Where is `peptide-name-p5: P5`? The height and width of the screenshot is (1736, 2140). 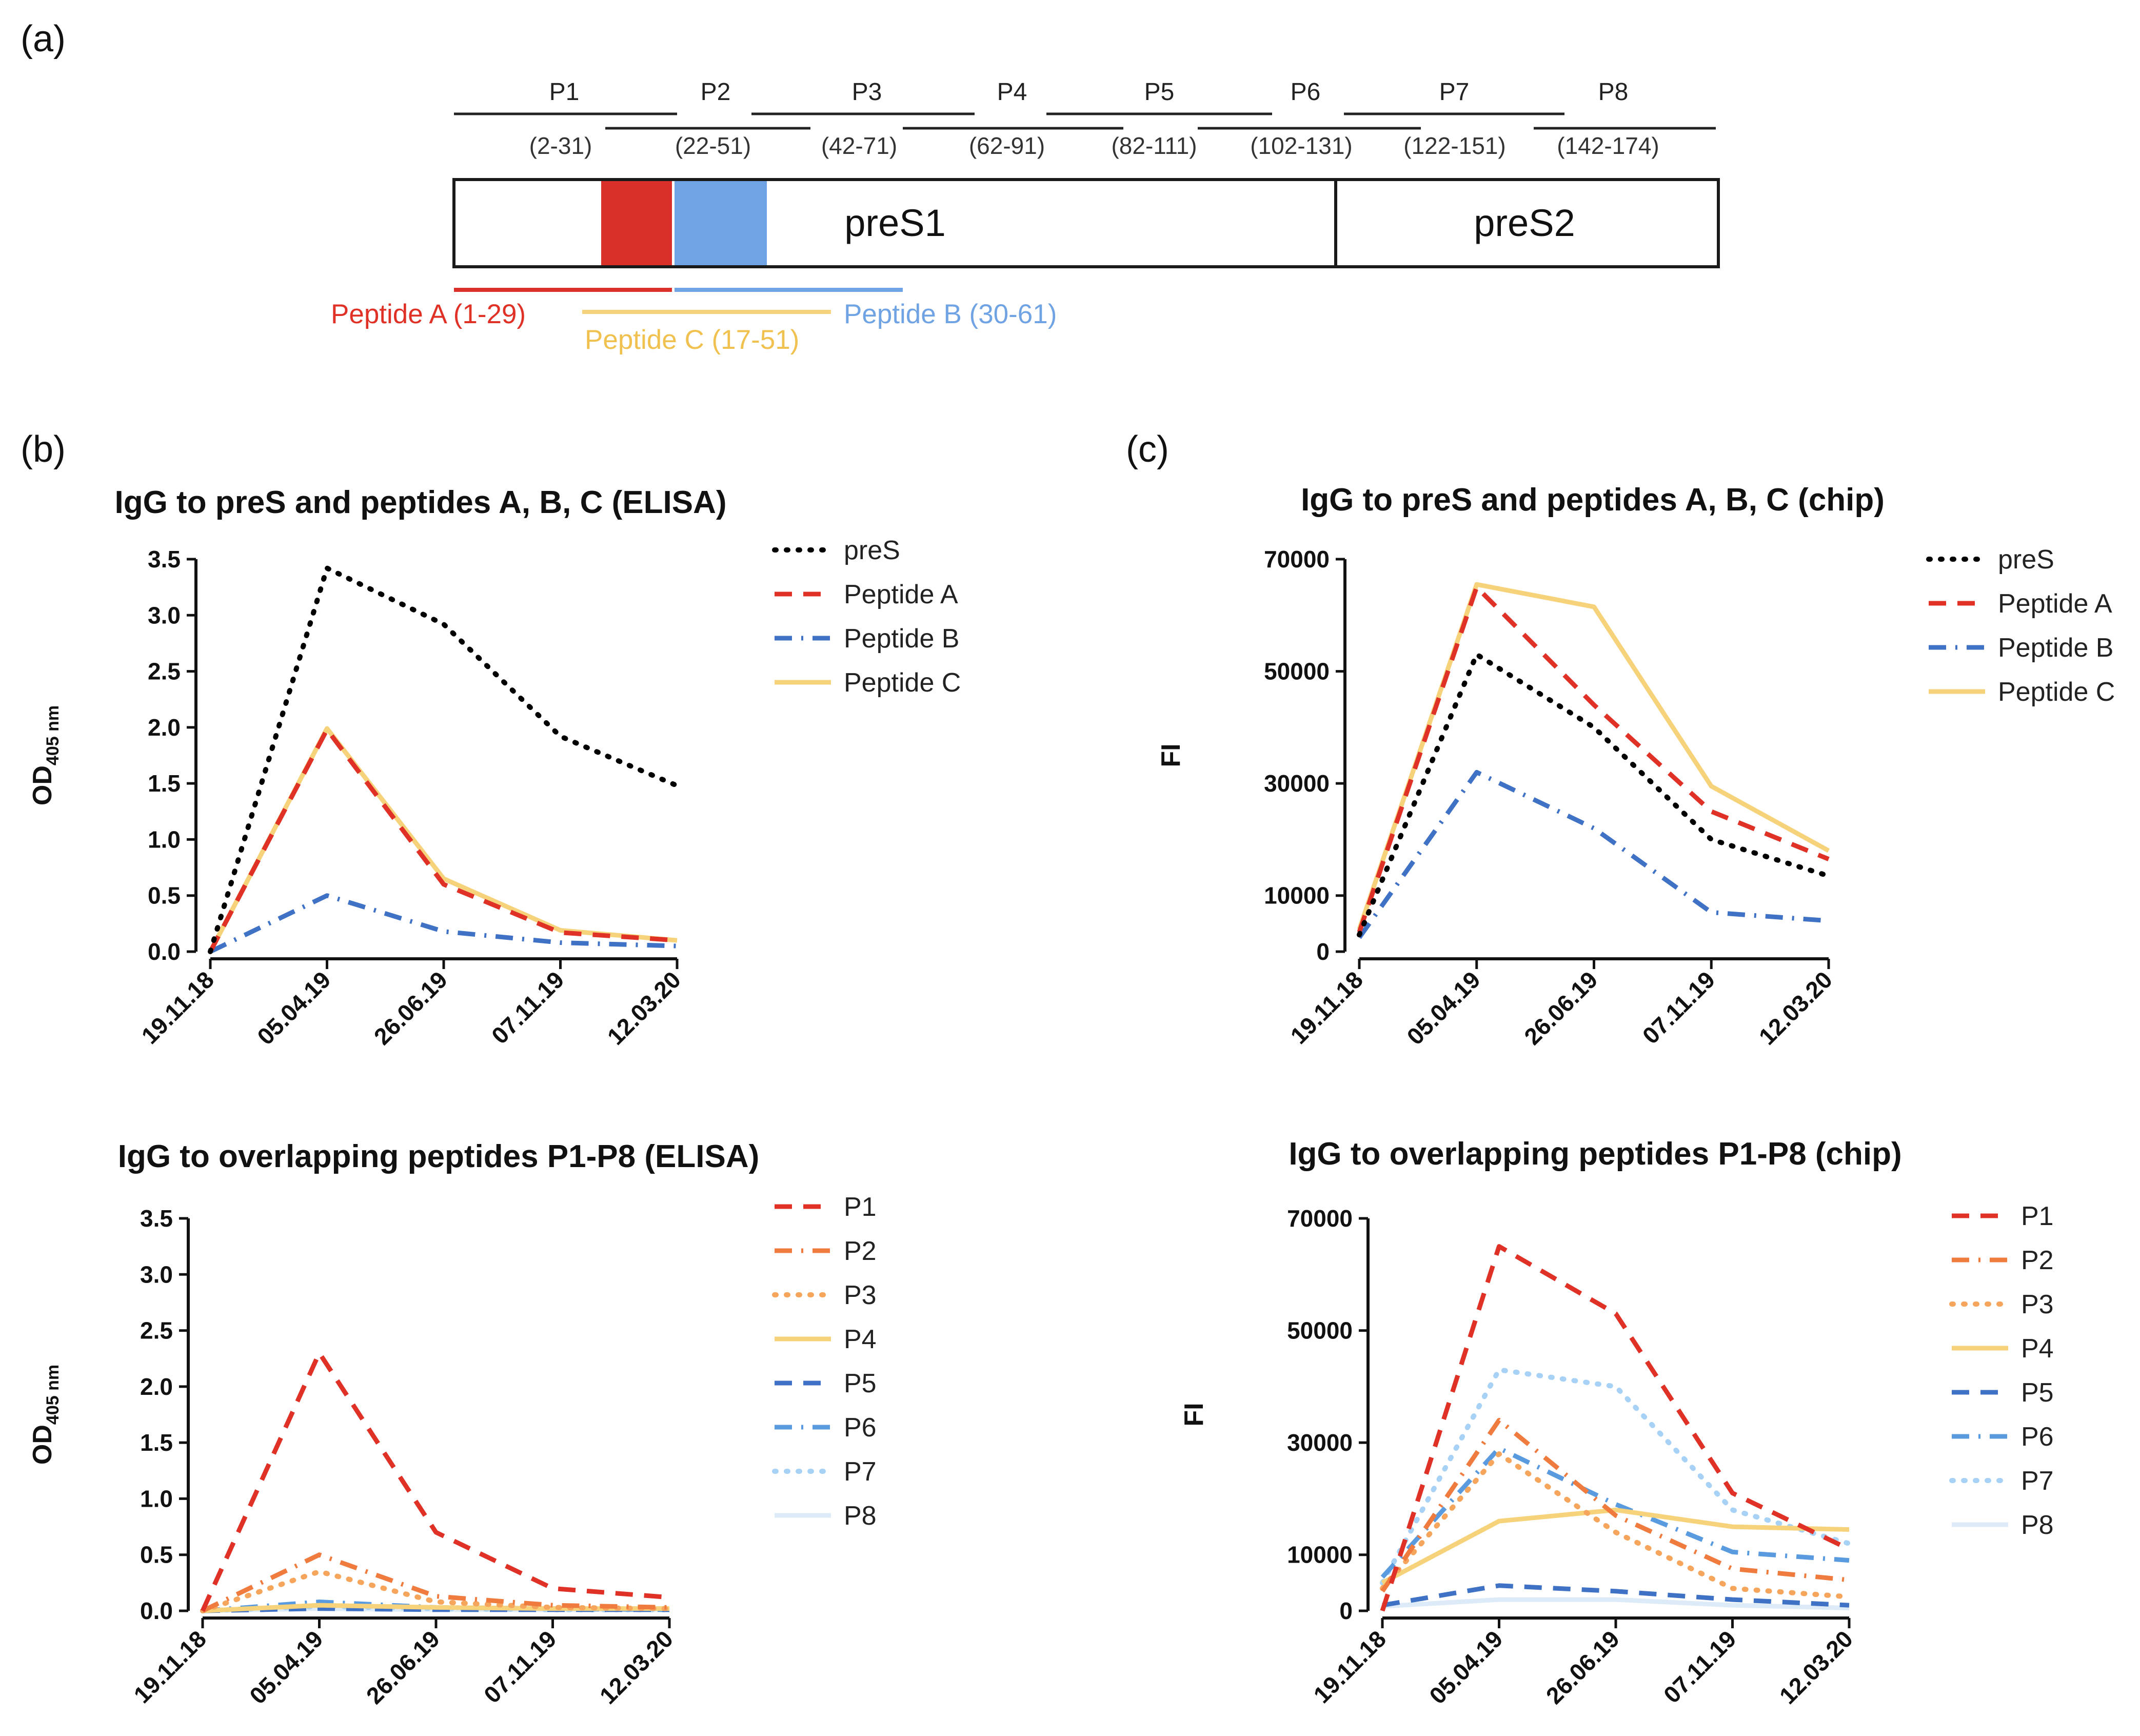 peptide-name-p5: P5 is located at coordinates (1159, 92).